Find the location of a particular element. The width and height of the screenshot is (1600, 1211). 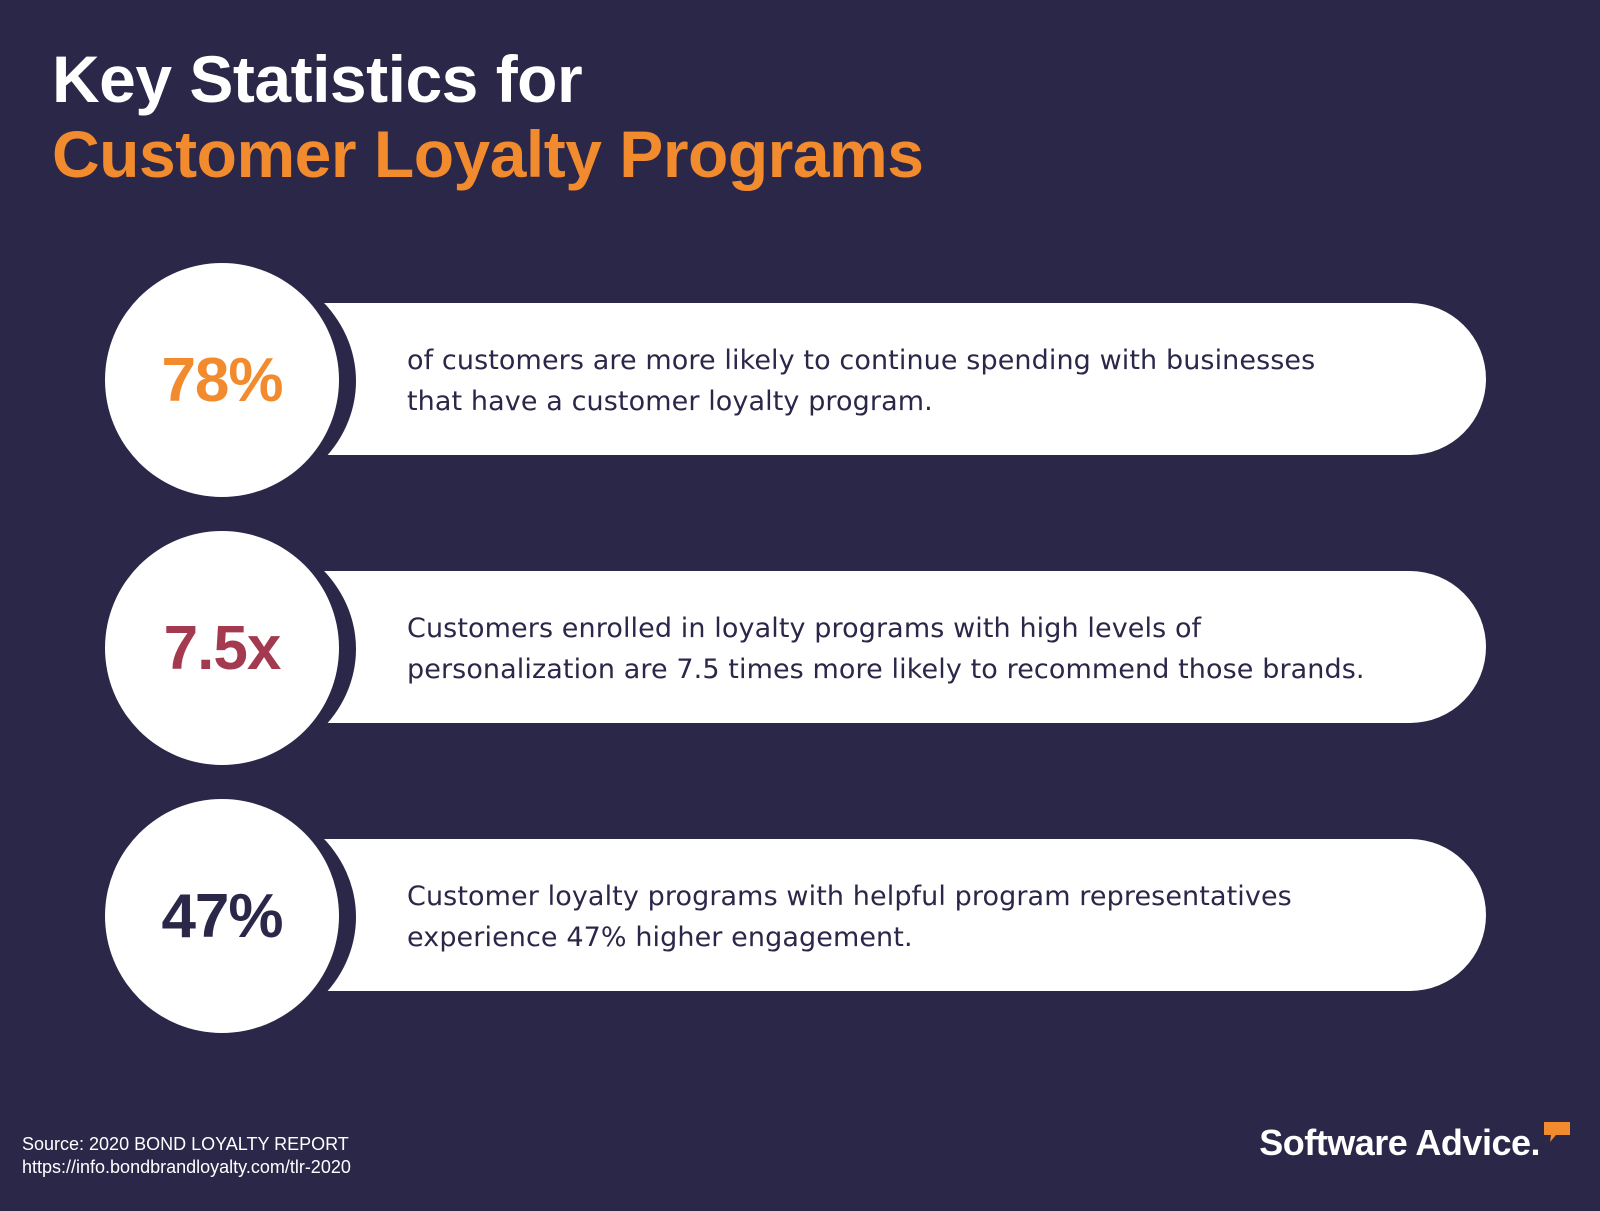

stat-circle: 78% is located at coordinates (222, 380).